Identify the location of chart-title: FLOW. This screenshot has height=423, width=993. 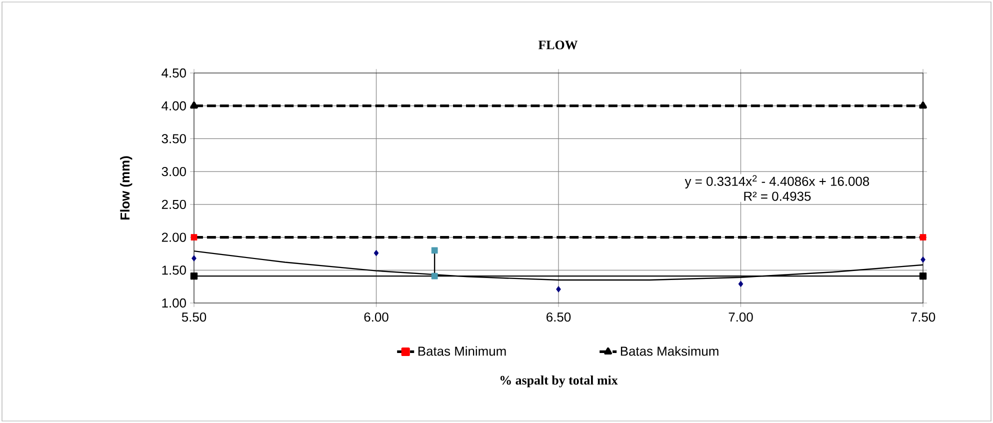
(558, 45).